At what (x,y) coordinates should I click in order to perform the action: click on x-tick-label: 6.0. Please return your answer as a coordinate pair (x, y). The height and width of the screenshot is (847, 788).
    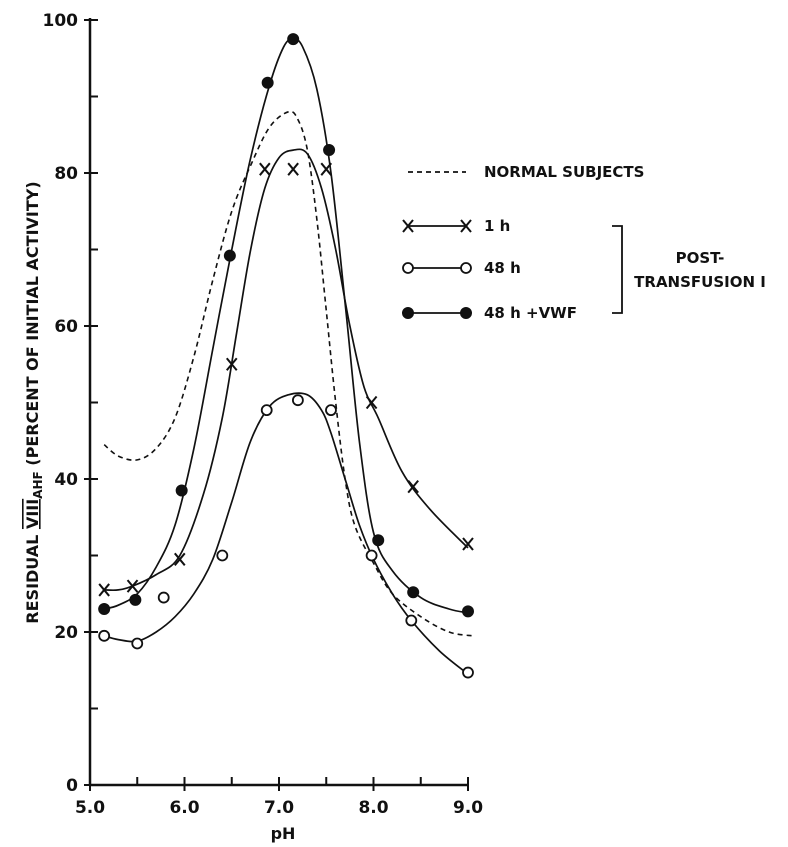
    Looking at the image, I should click on (184, 808).